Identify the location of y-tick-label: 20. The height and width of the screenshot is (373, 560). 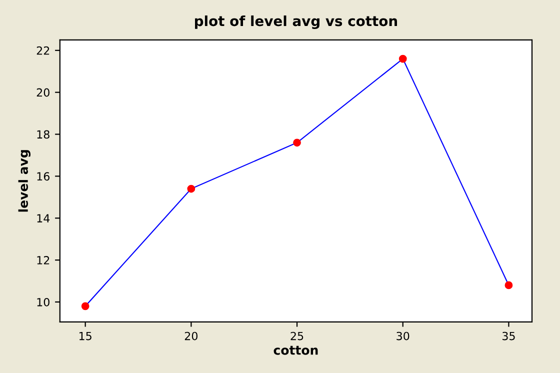
(43, 92).